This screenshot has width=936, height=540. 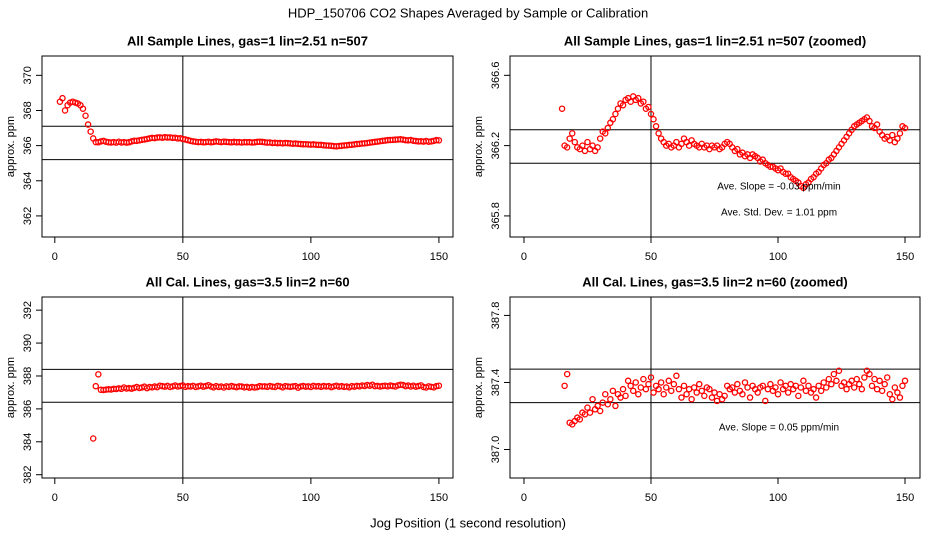 What do you see at coordinates (496, 146) in the screenshot?
I see `y-tick-label: 366.2` at bounding box center [496, 146].